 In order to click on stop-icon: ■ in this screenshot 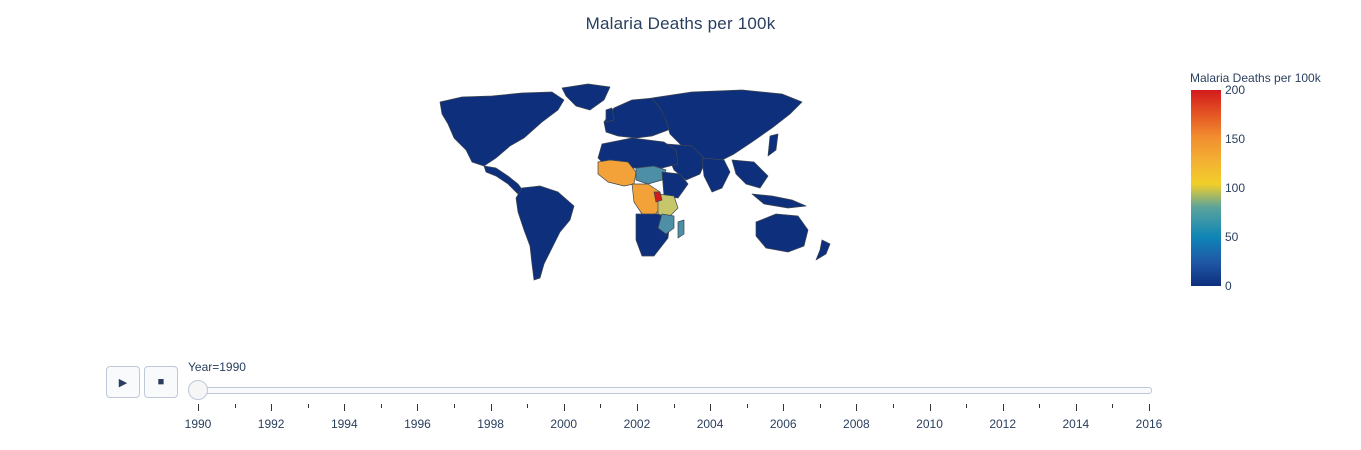, I will do `click(161, 382)`.